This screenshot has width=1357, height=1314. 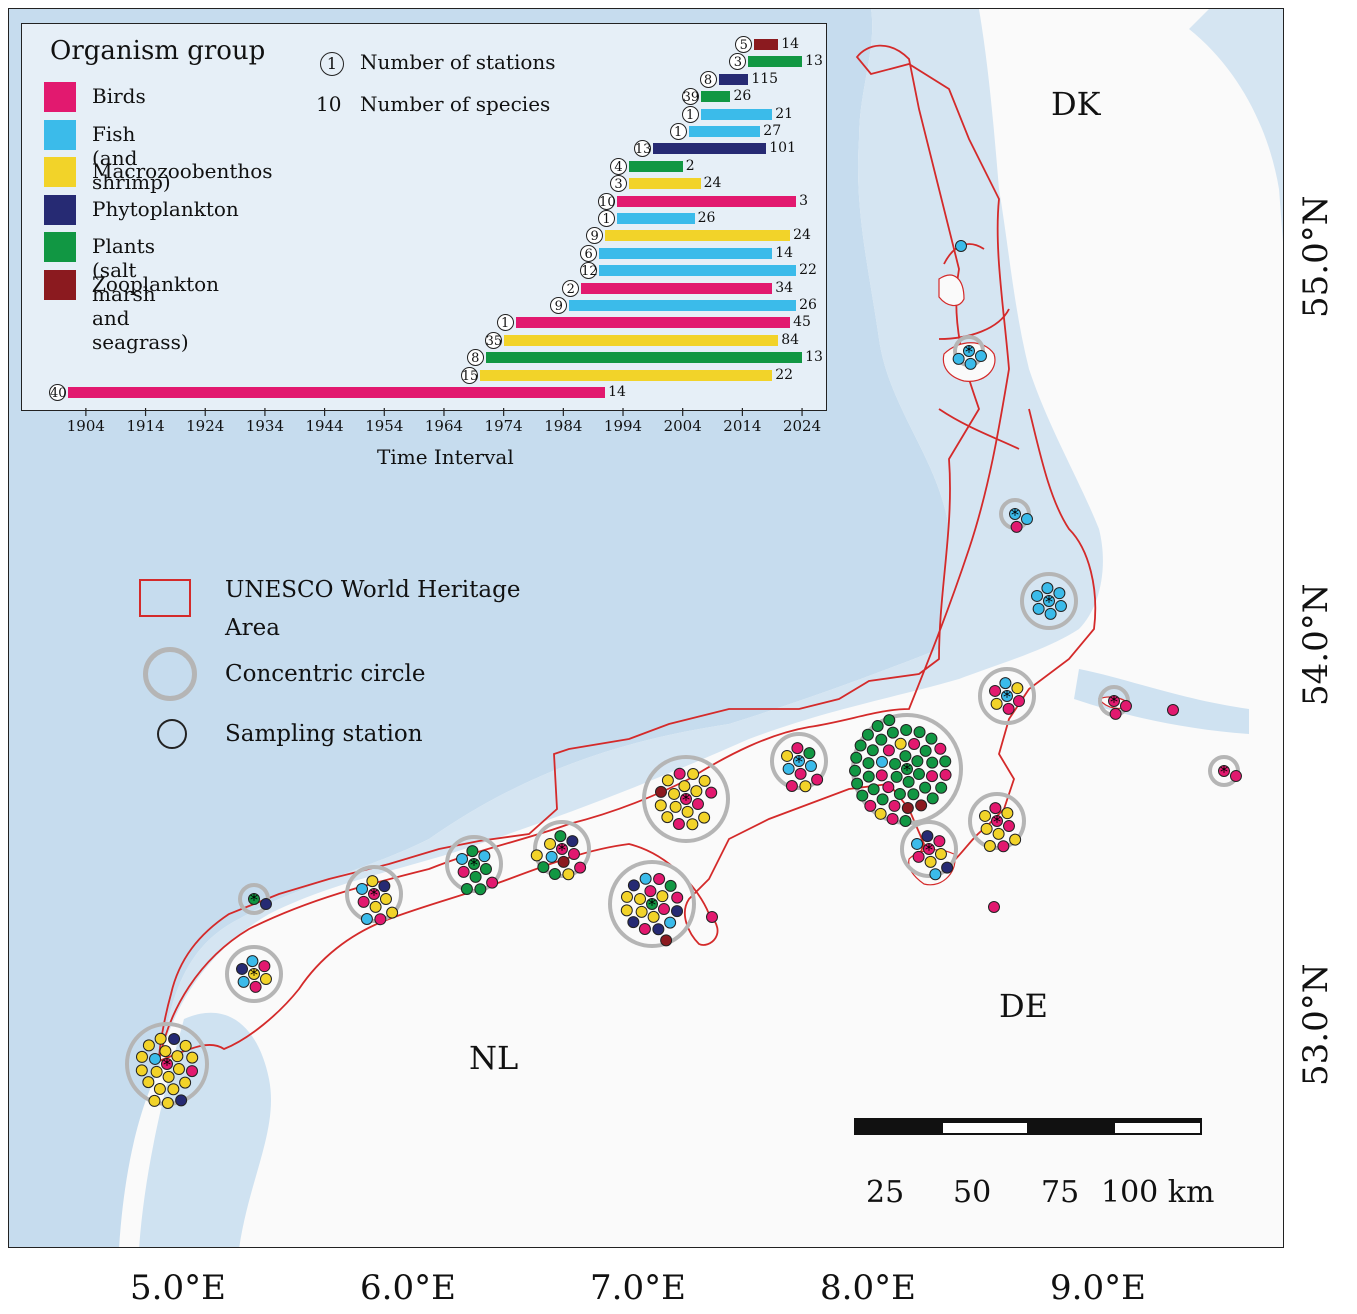 What do you see at coordinates (444, 426) in the screenshot?
I see `x-tick-label: 1964` at bounding box center [444, 426].